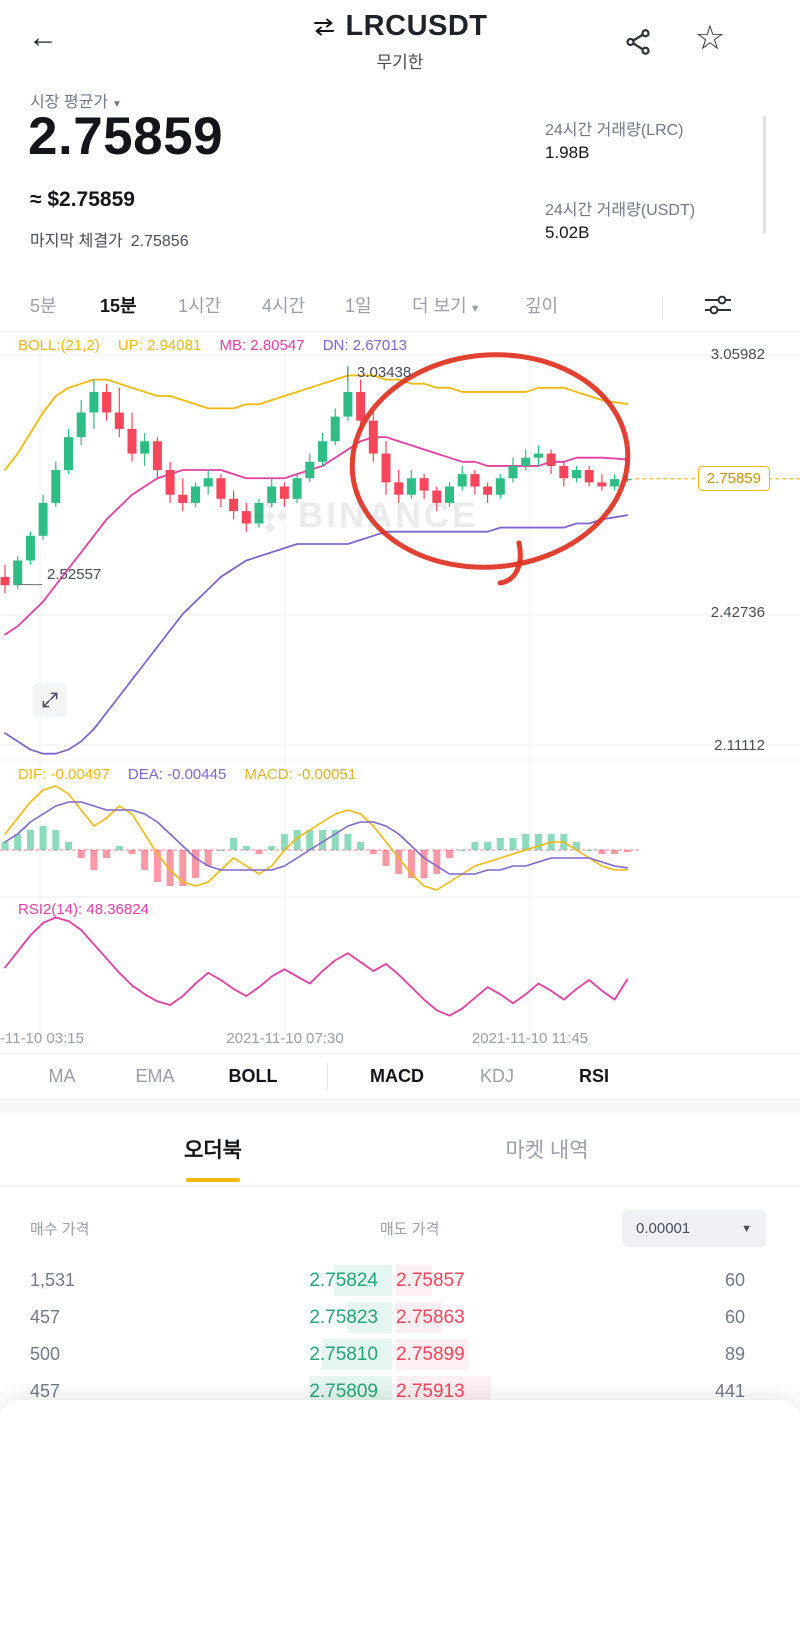 The height and width of the screenshot is (1639, 800). I want to click on active-tab-underline, so click(213, 1180).